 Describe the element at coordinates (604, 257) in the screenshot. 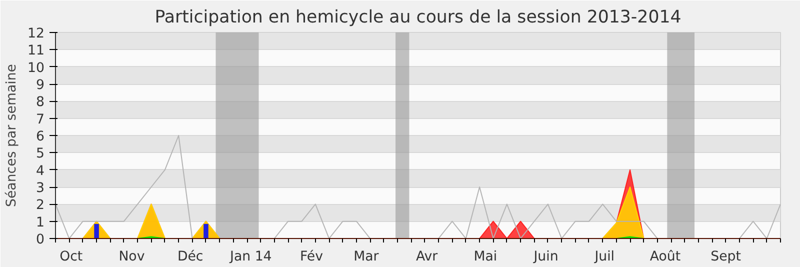

I see `x-tick-label: Juil` at that location.